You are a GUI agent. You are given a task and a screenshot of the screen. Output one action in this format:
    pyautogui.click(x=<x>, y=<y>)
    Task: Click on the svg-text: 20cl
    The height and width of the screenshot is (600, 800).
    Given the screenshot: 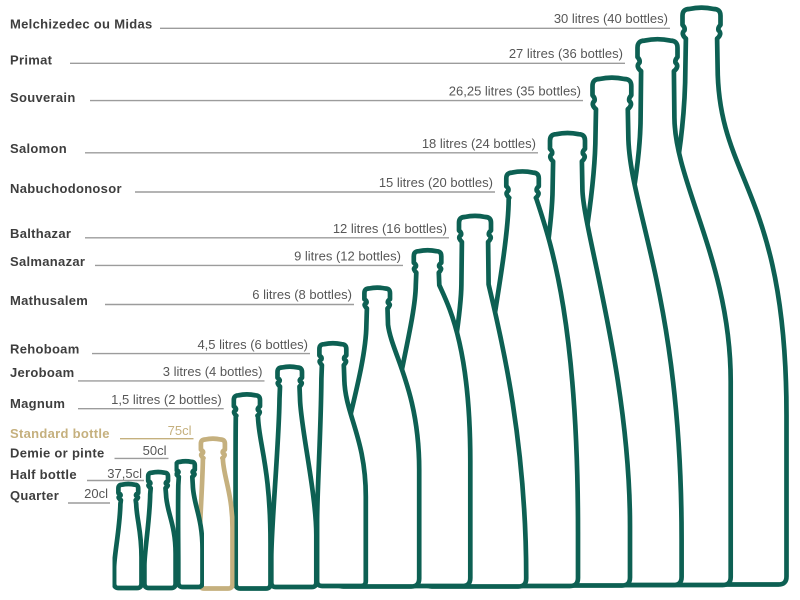 What is the action you would take?
    pyautogui.click(x=96, y=493)
    